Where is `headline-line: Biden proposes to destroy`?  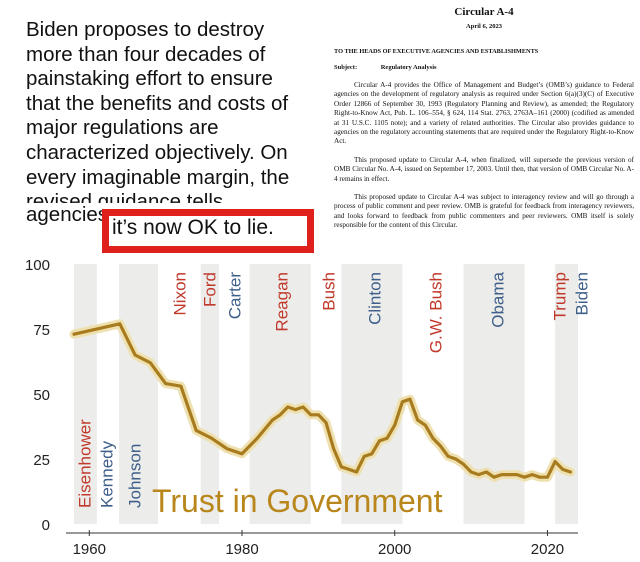
headline-line: Biden proposes to destroy is located at coordinates (145, 29).